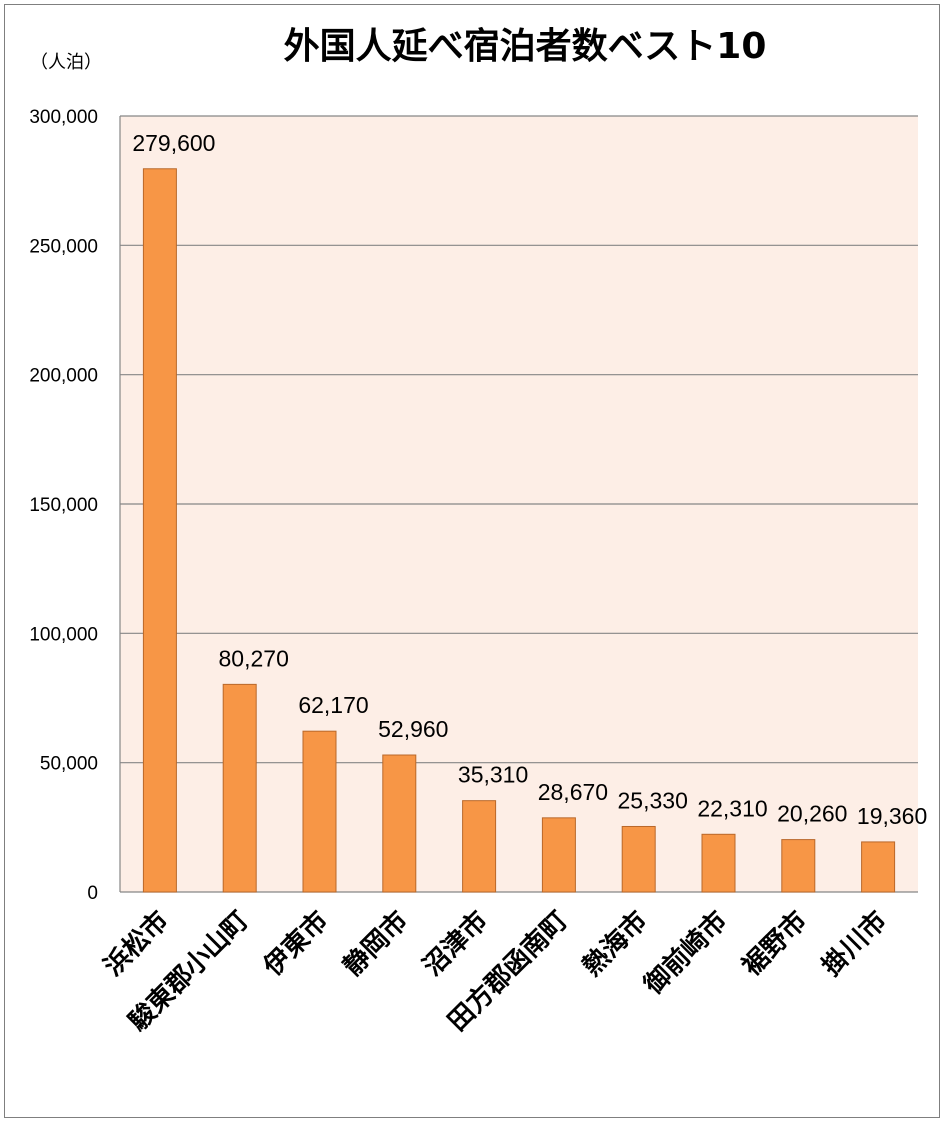  I want to click on x-tick-label: 裾野市, so click(774, 943).